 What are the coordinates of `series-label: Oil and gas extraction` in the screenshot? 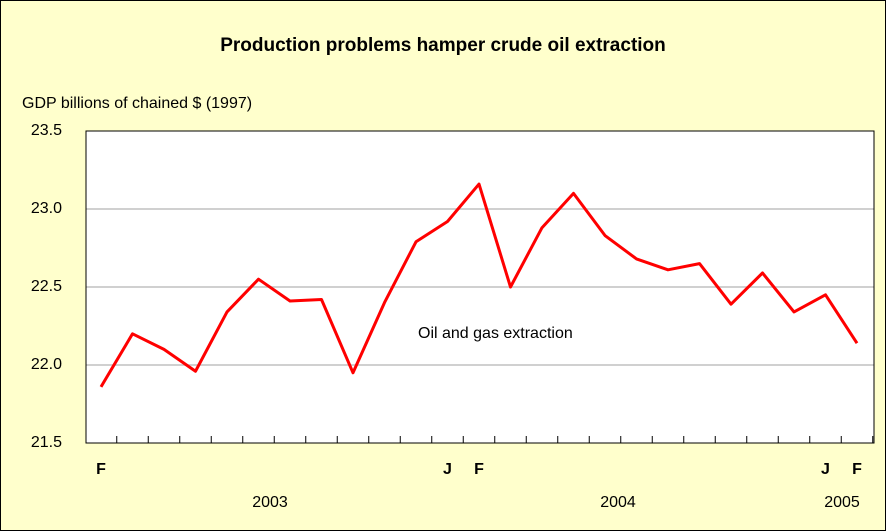 It's located at (495, 333).